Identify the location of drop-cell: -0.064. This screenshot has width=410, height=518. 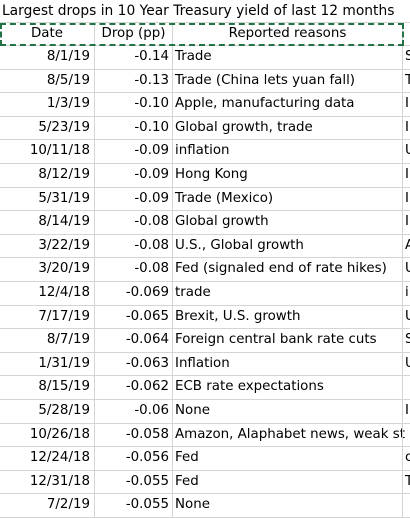
(134, 340).